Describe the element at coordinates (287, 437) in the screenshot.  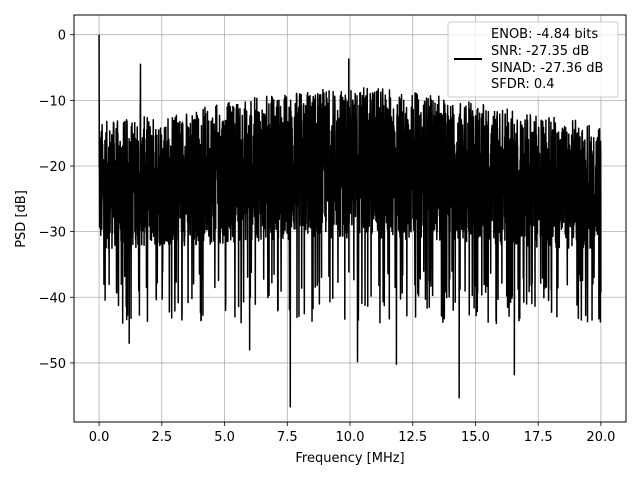
I see `x-tick-label: 7.5` at that location.